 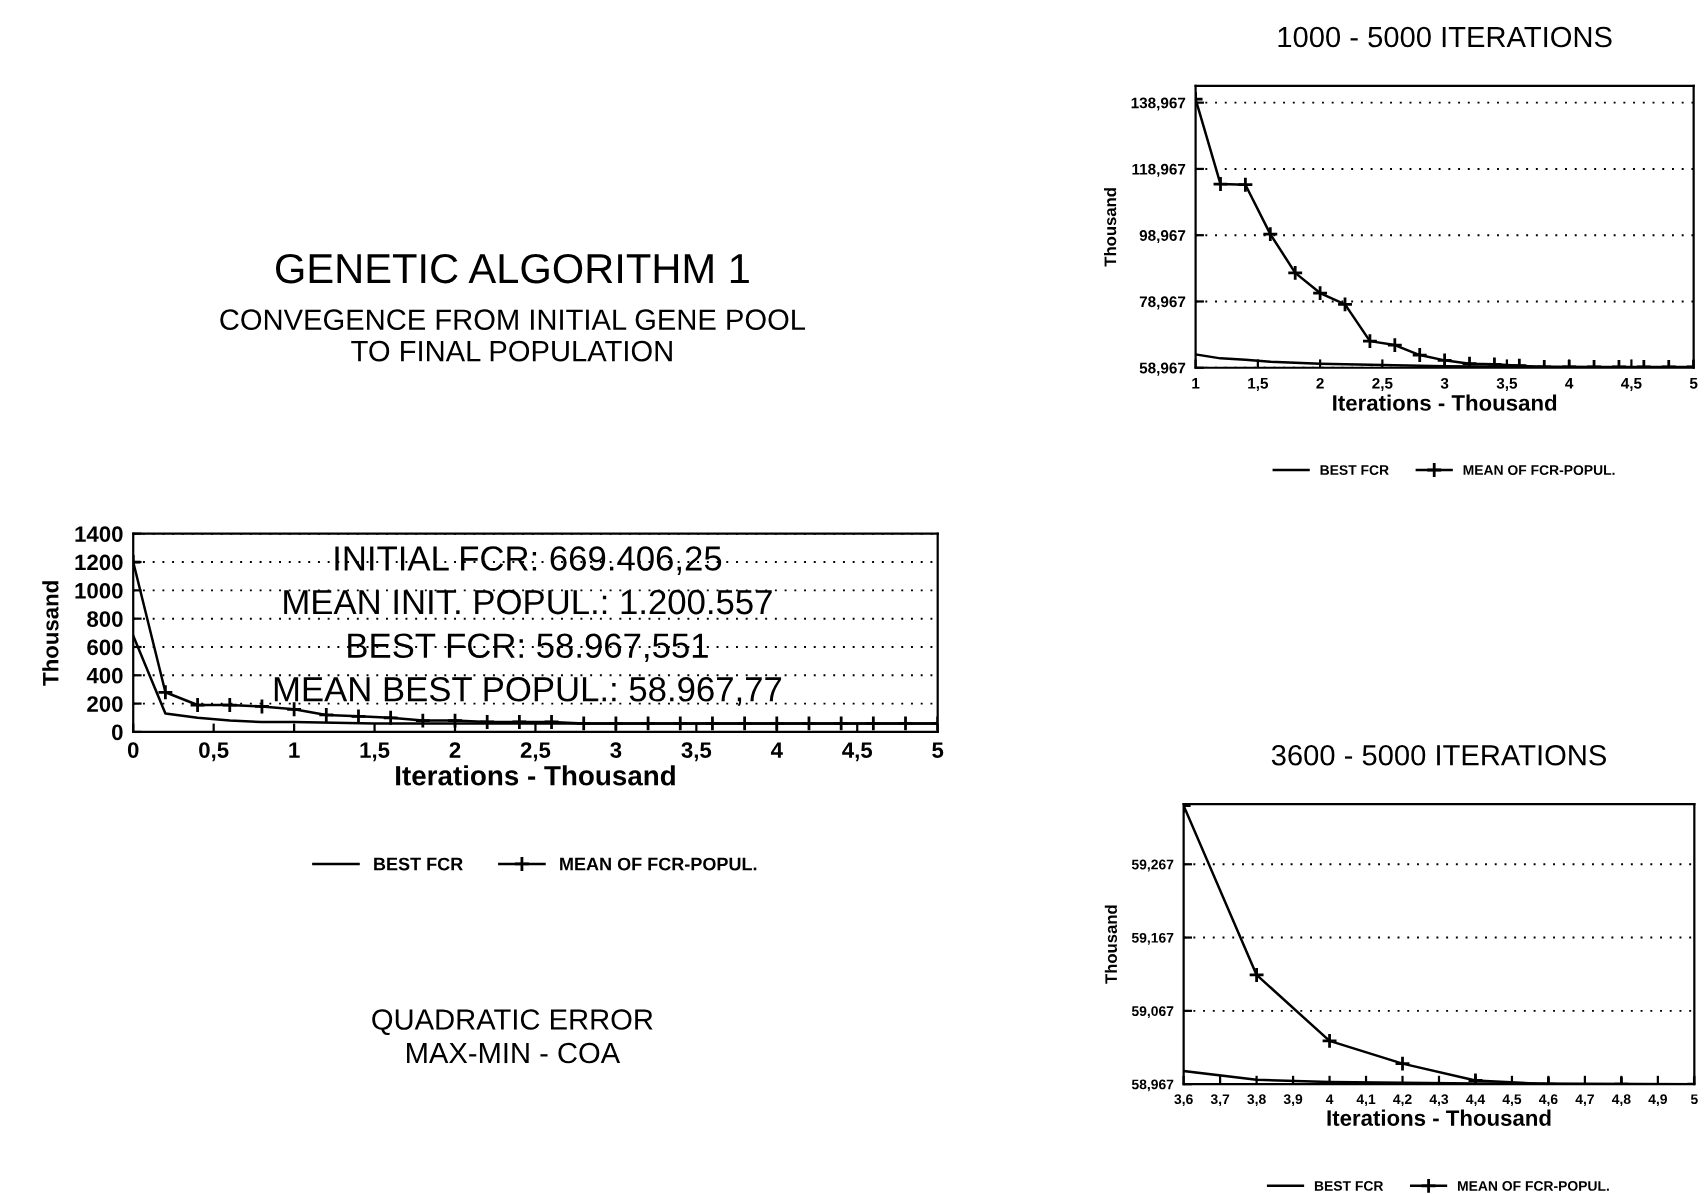 What do you see at coordinates (105, 704) in the screenshot?
I see `y-tick-label: 200` at bounding box center [105, 704].